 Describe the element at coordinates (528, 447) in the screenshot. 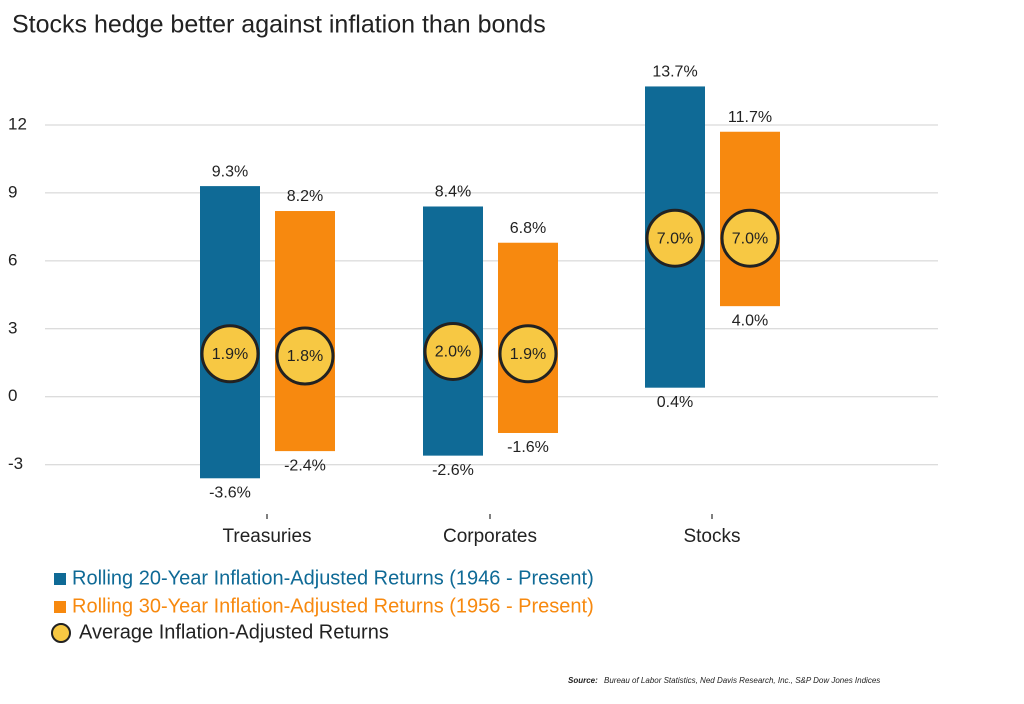

I see `low-label: -1.6%` at that location.